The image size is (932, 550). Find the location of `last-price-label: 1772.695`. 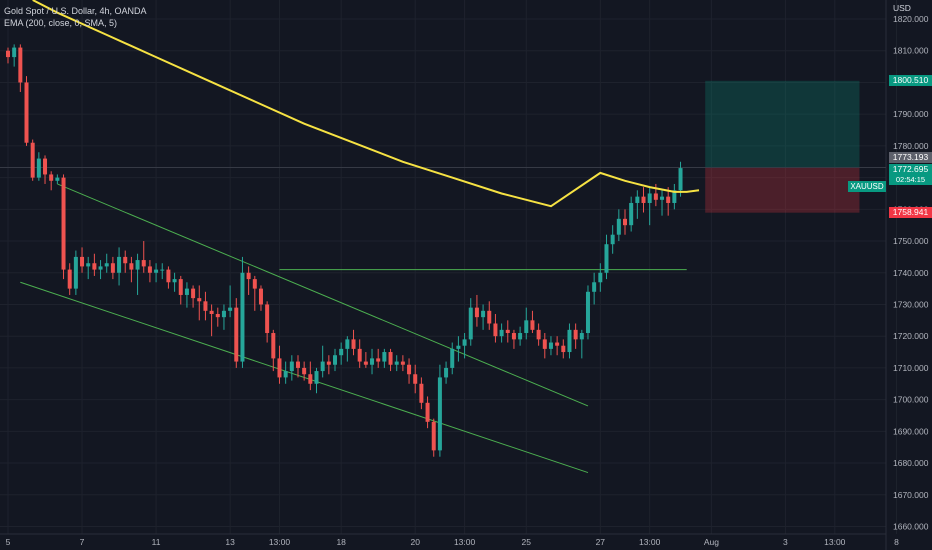

last-price-label: 1772.695 is located at coordinates (910, 169).